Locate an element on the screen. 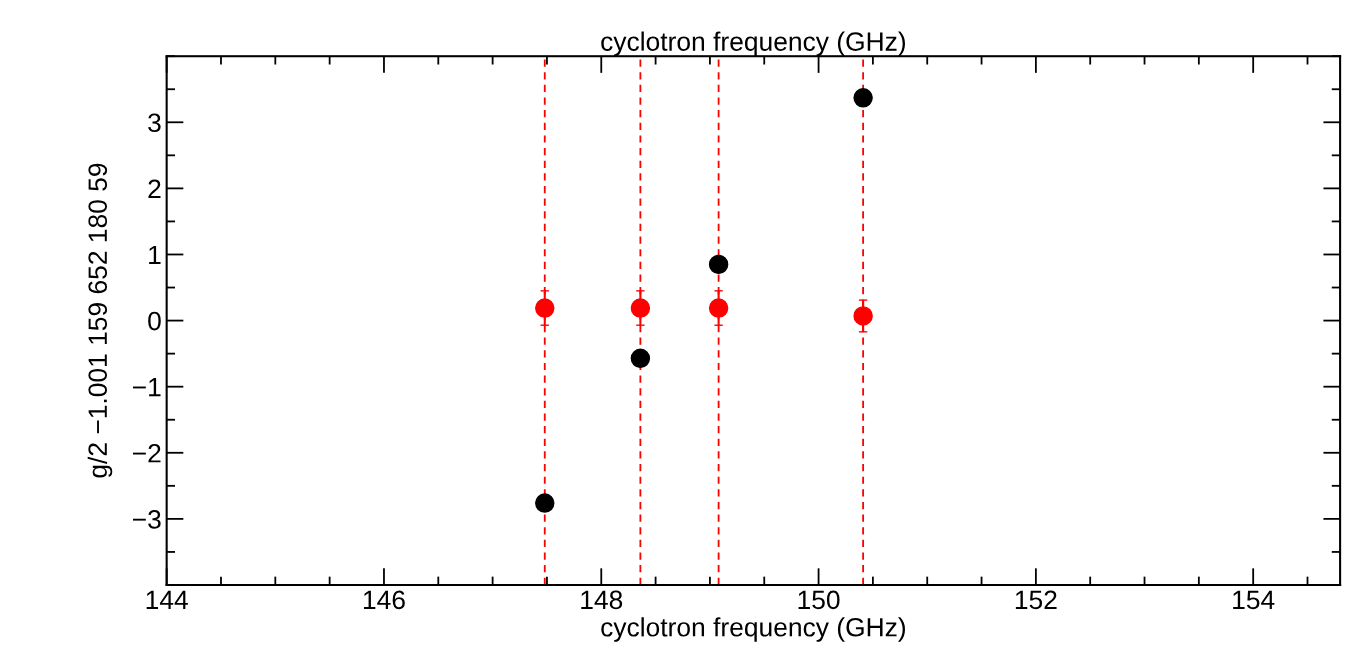  y-tick-label: −3 is located at coordinates (147, 519).